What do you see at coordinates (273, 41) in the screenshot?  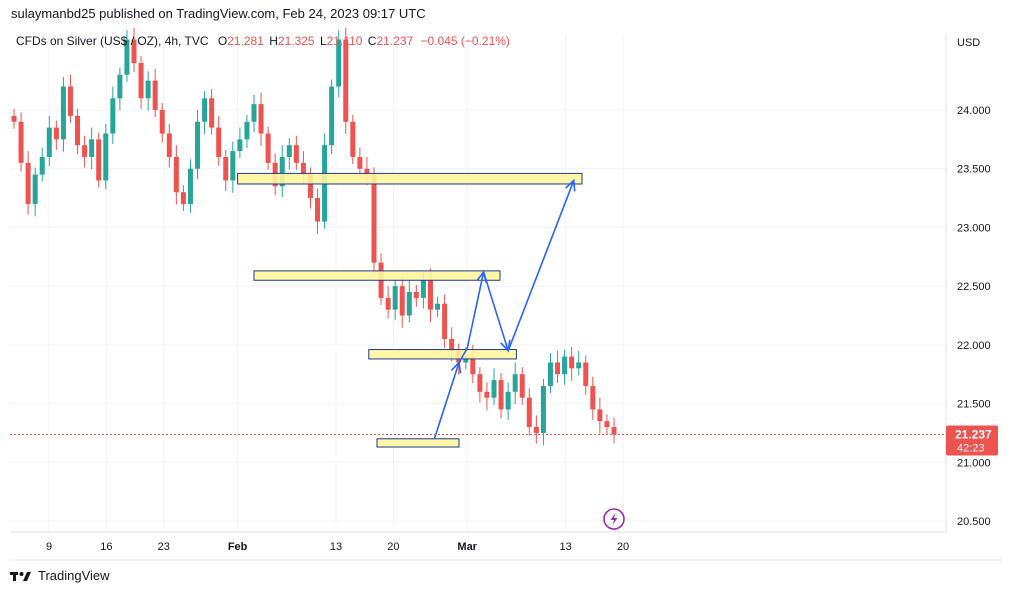 I see `high-label: H` at bounding box center [273, 41].